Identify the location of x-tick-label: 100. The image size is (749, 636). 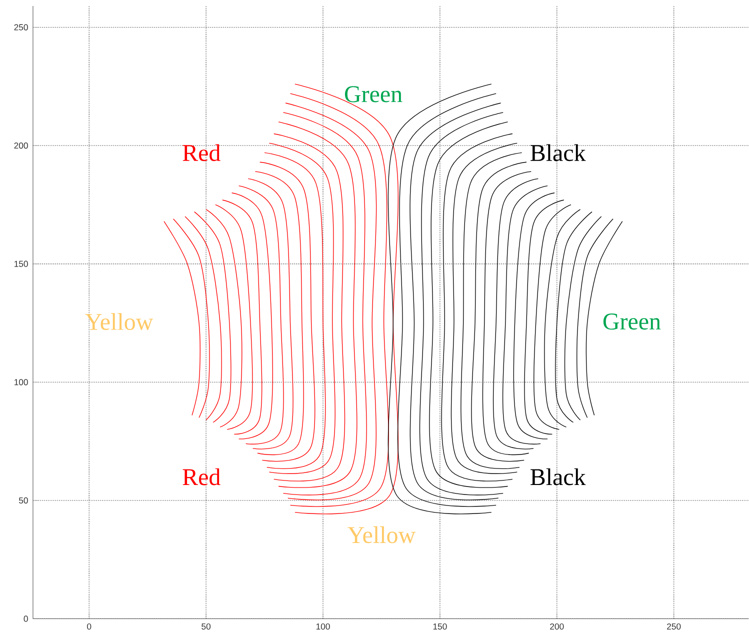
(323, 627).